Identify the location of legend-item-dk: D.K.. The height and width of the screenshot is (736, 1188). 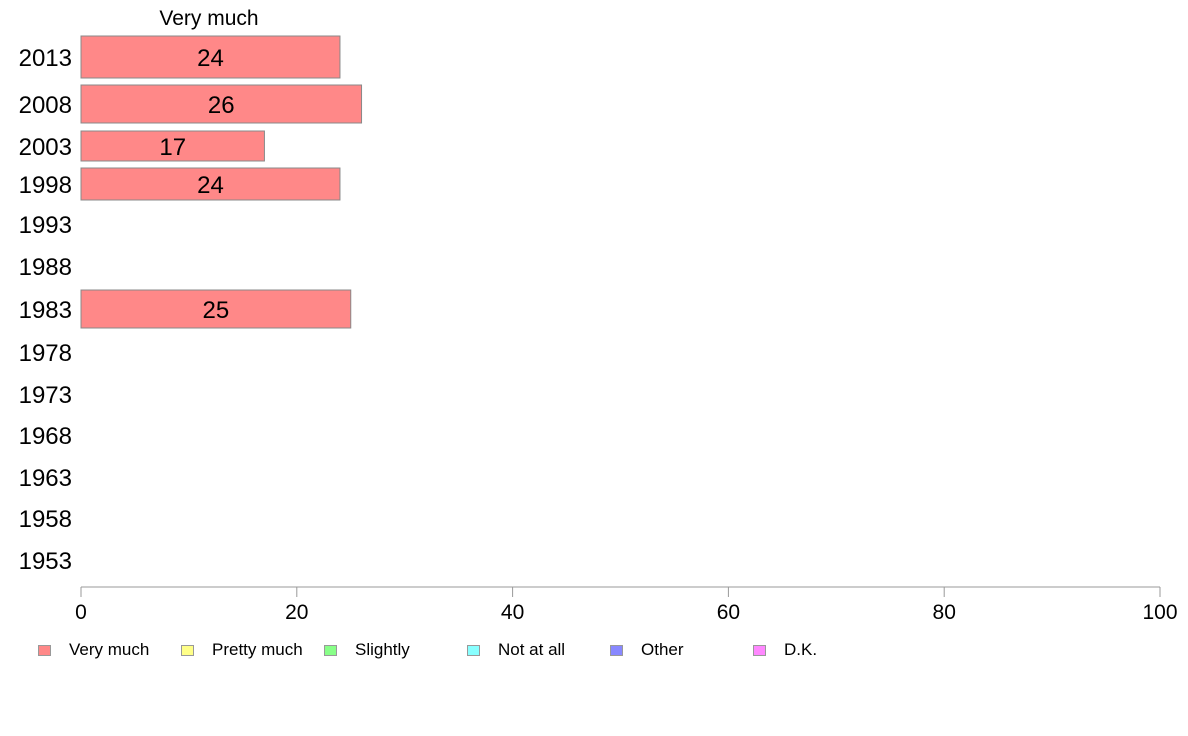
(785, 650).